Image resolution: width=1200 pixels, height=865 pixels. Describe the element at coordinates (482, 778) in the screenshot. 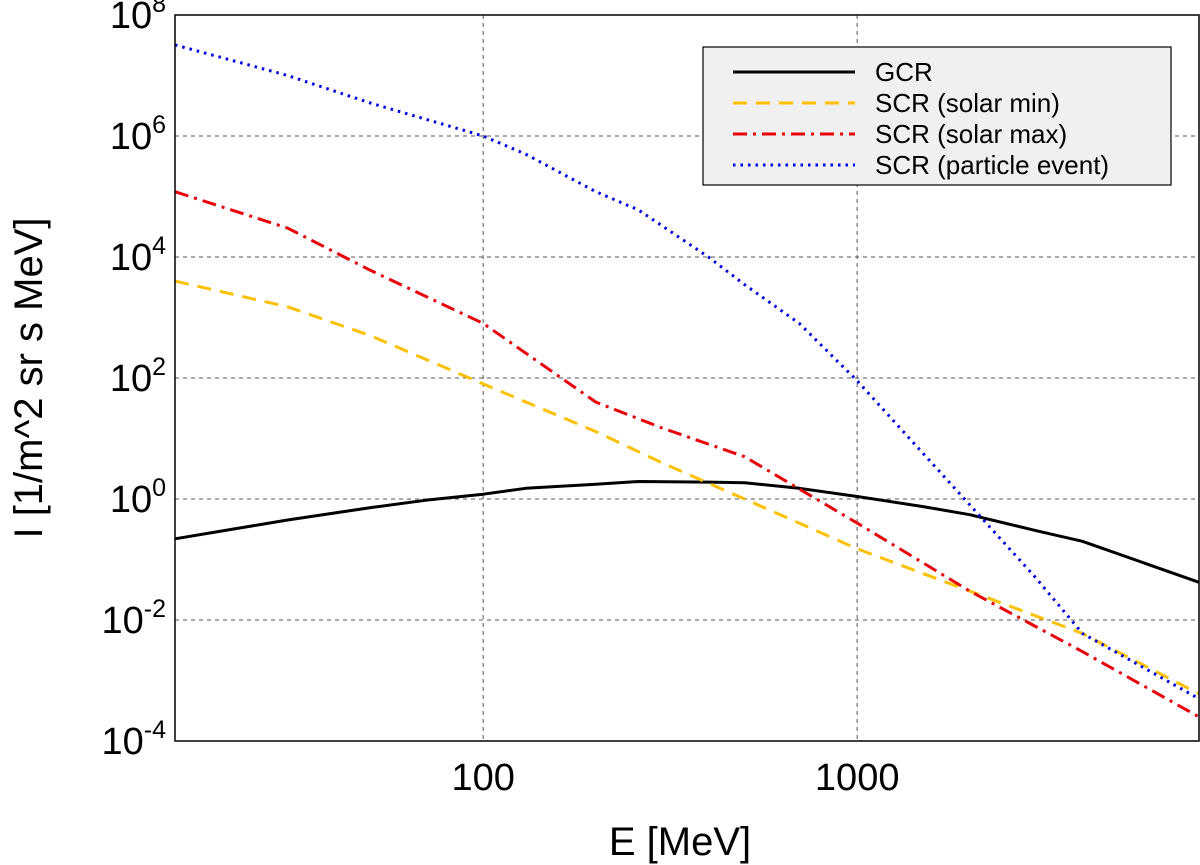

I see `x-tick-label-0: 100` at that location.